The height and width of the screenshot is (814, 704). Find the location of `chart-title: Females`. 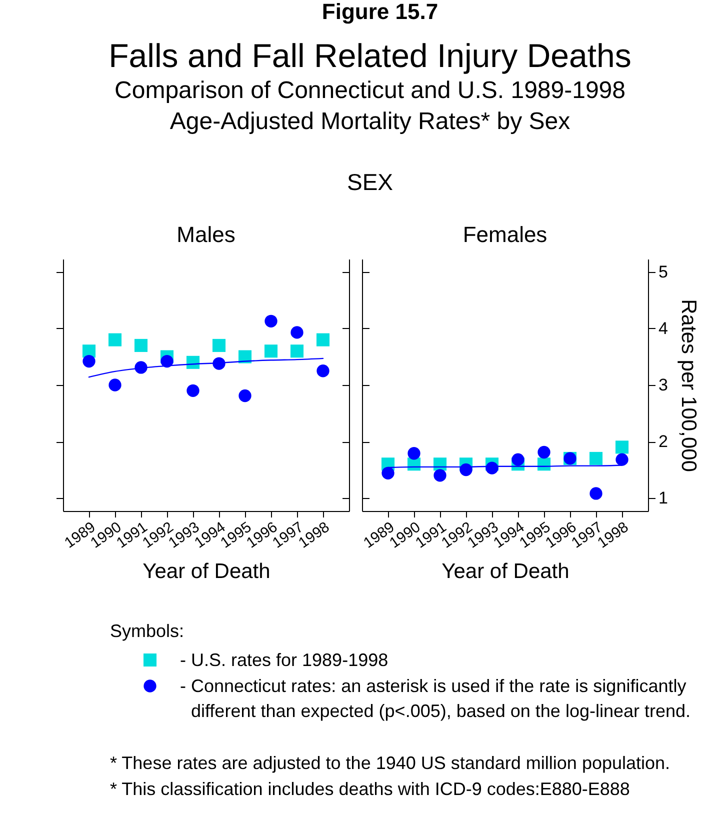

chart-title: Females is located at coordinates (505, 234).